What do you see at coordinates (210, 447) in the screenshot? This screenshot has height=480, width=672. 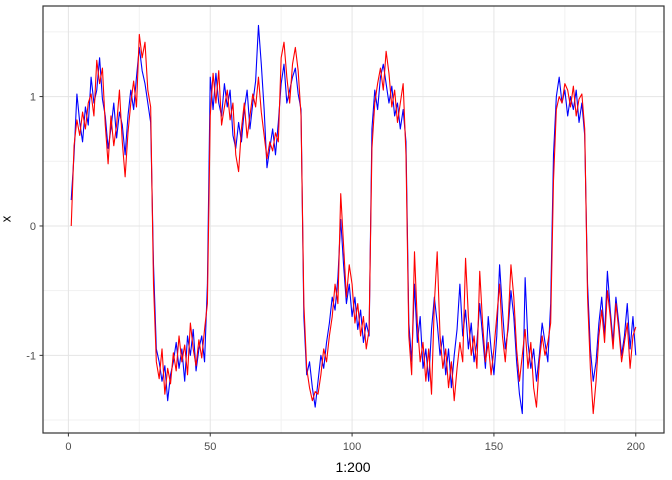 I see `x-tick-label: 50` at bounding box center [210, 447].